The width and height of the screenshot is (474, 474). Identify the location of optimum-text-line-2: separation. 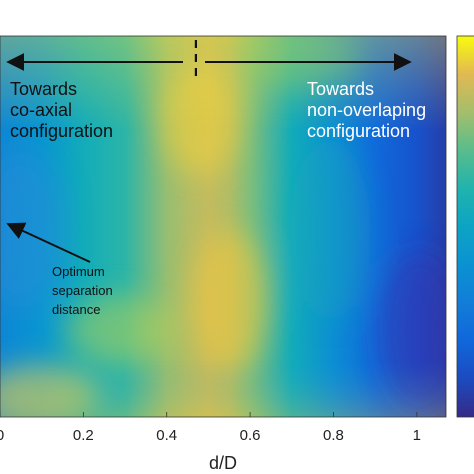
(82, 290).